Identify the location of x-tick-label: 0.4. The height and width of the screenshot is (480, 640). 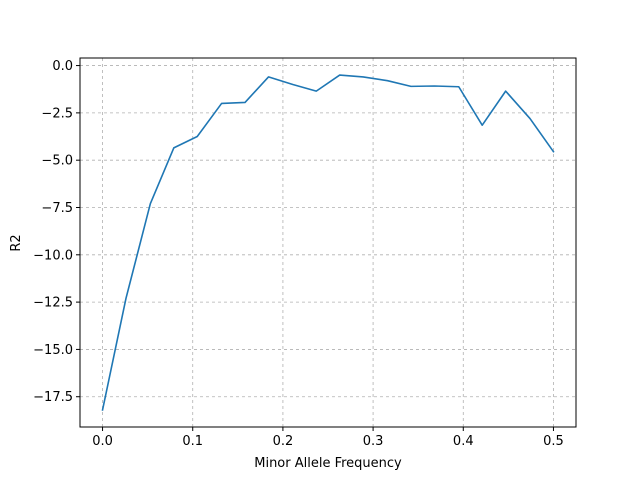
(463, 441).